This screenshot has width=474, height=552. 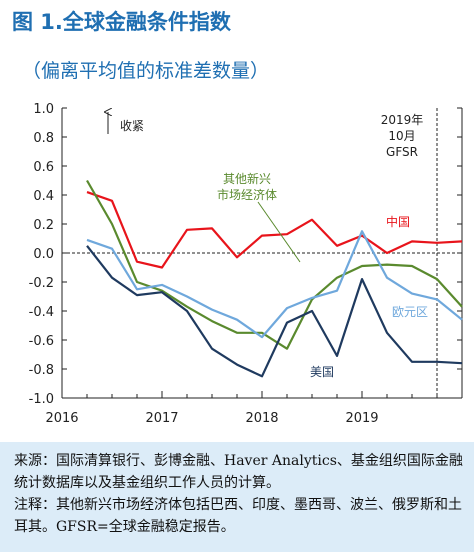 I want to click on y-tick-label: -1.0, so click(x=41, y=399).